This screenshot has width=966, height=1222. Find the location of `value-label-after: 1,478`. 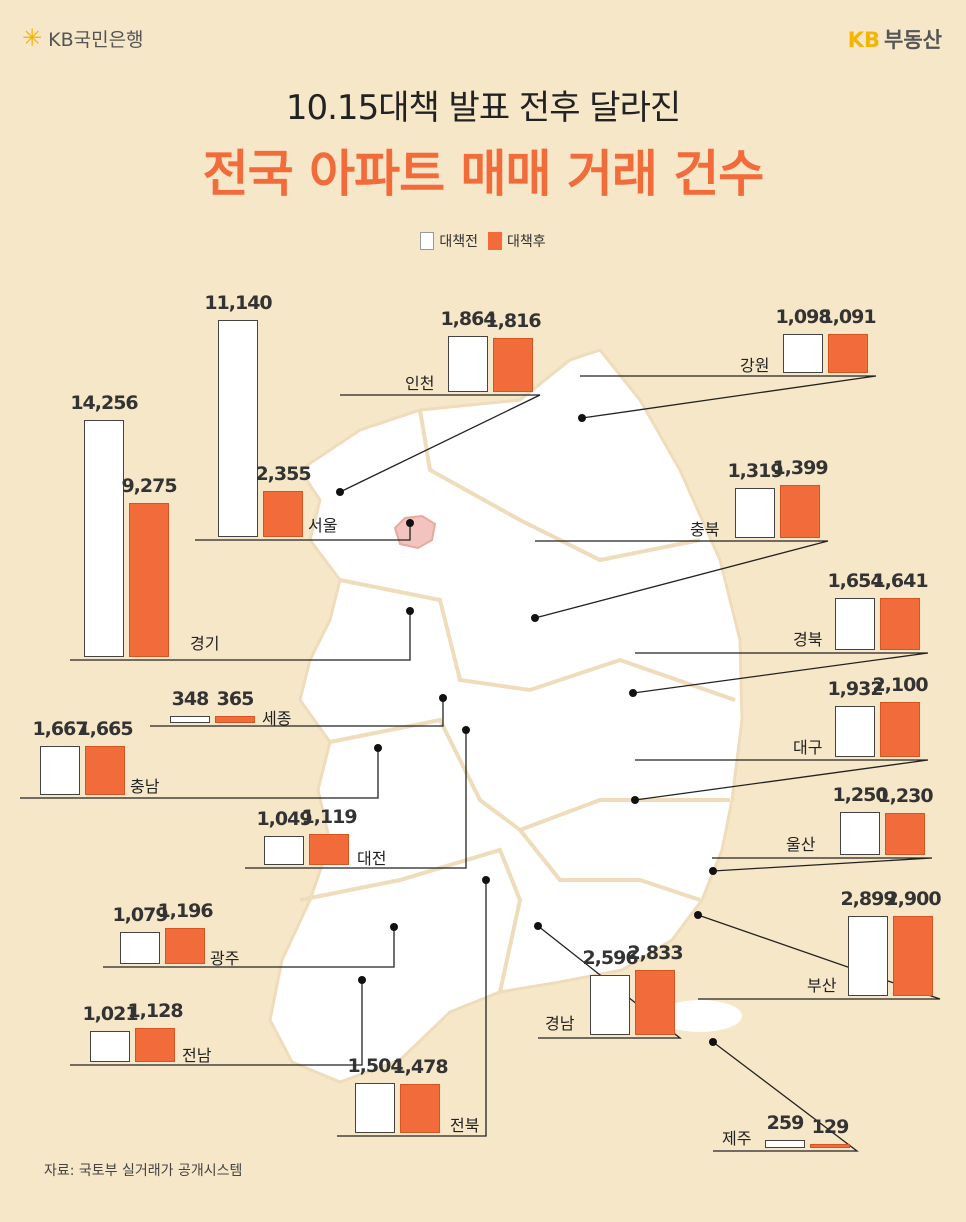

value-label-after: 1,478 is located at coordinates (420, 1066).